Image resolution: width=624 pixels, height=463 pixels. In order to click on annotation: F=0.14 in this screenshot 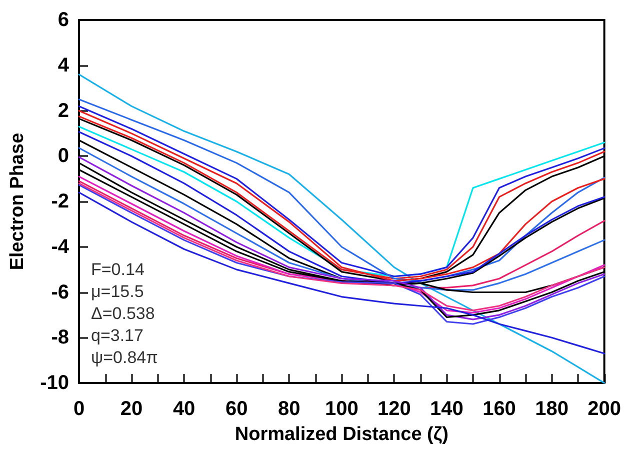, I will do `click(117, 269)`.